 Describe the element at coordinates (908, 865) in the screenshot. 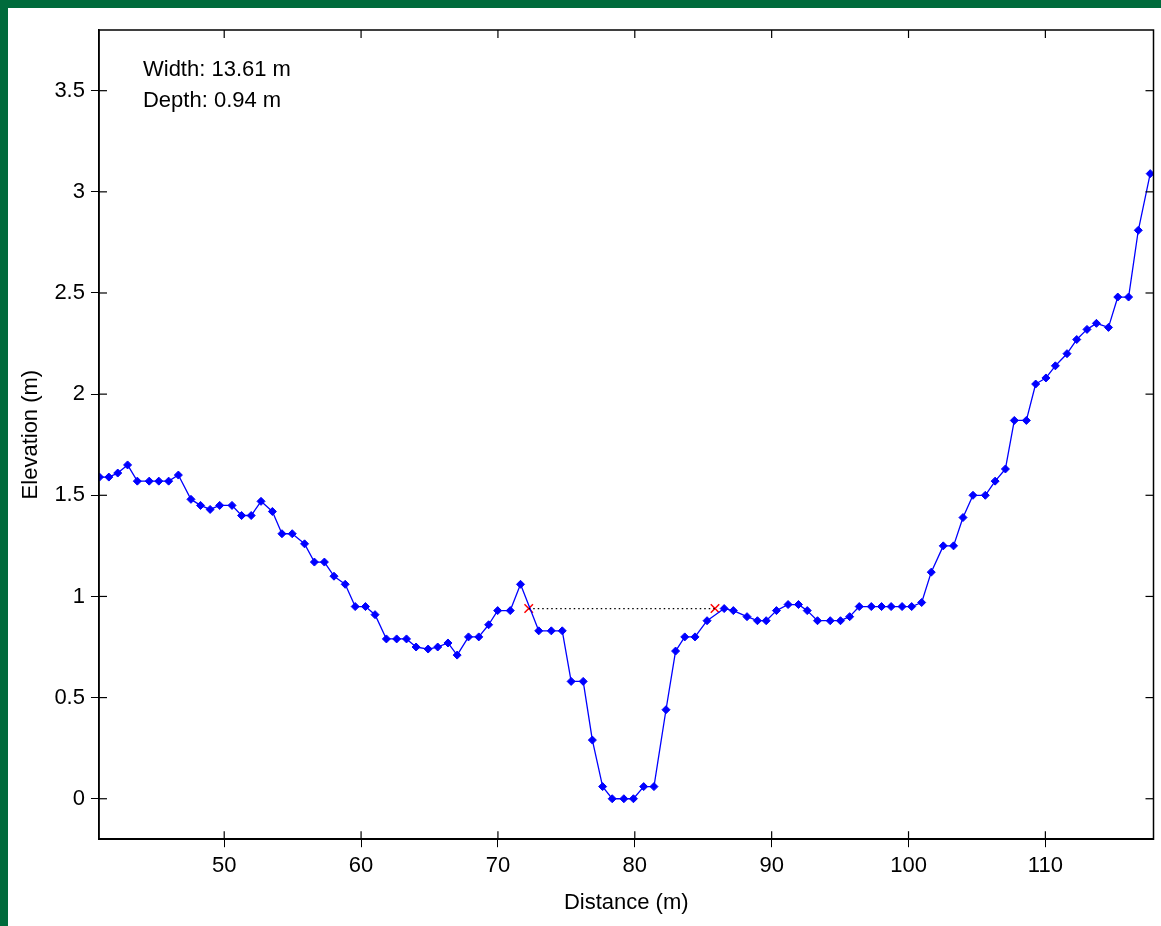

I see `x-tick-label: 100` at that location.